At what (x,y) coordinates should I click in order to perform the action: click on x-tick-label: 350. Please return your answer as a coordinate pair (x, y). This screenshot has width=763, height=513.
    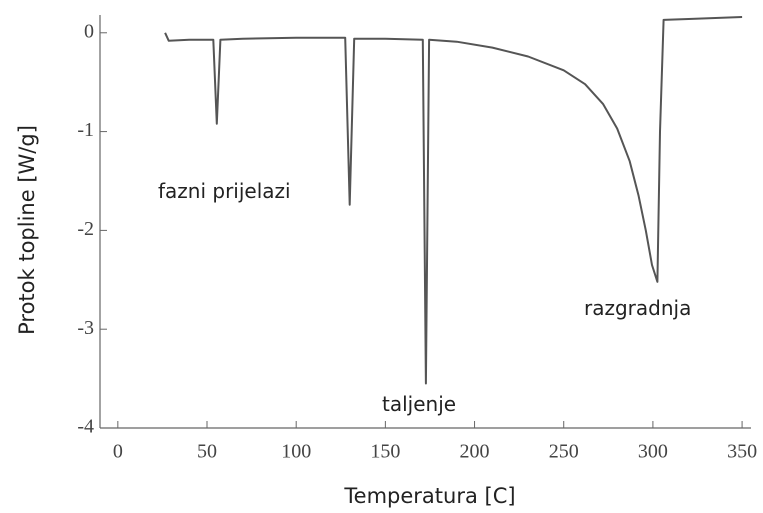
    Looking at the image, I should click on (742, 452).